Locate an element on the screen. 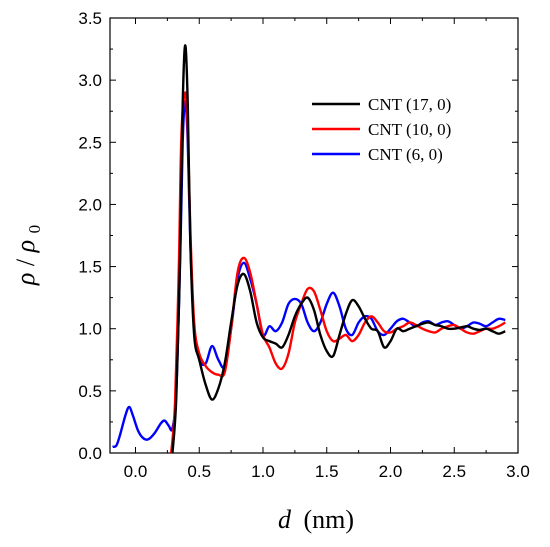 Image resolution: width=550 pixels, height=547 pixels. x-tick-label: 3.0 is located at coordinates (518, 471).